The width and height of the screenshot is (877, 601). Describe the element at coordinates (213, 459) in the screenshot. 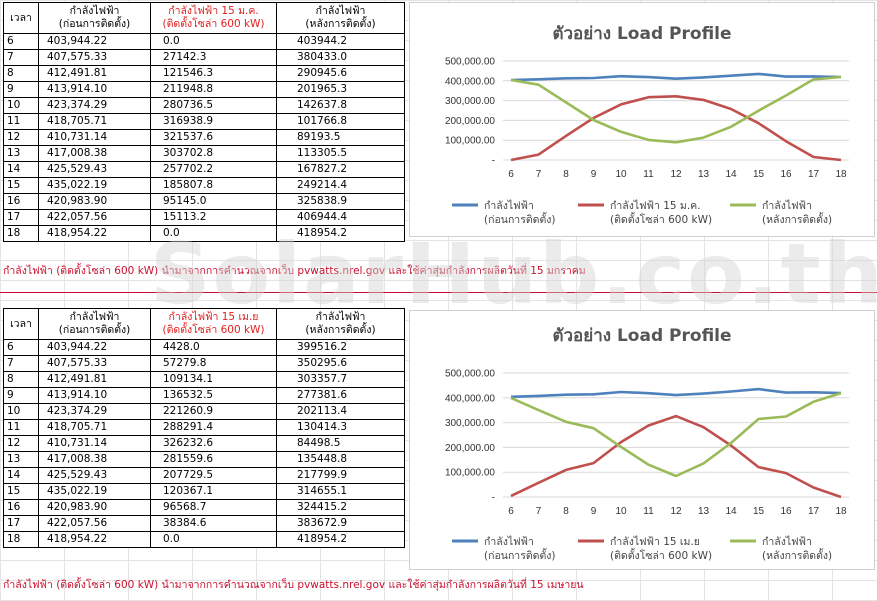

I see `cell-solar: 281559.6` at that location.